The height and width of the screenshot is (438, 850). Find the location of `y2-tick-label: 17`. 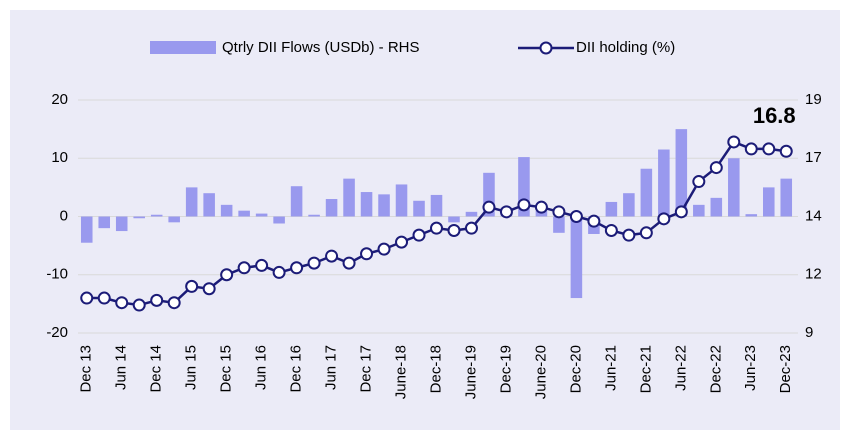

y2-tick-label: 17 is located at coordinates (813, 157).